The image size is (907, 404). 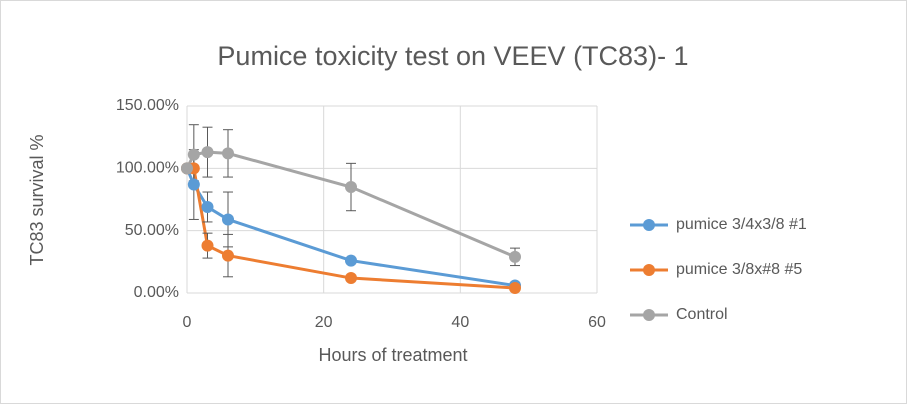 What do you see at coordinates (460, 322) in the screenshot?
I see `x-tick-label: 40` at bounding box center [460, 322].